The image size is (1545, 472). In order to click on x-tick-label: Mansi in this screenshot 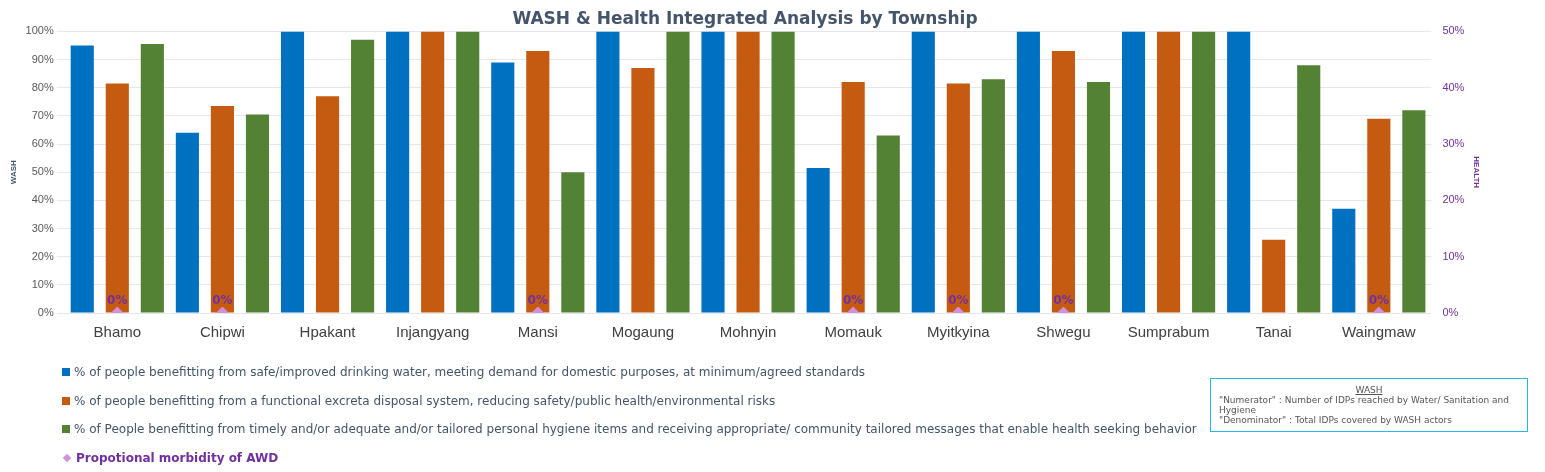, I will do `click(537, 332)`.